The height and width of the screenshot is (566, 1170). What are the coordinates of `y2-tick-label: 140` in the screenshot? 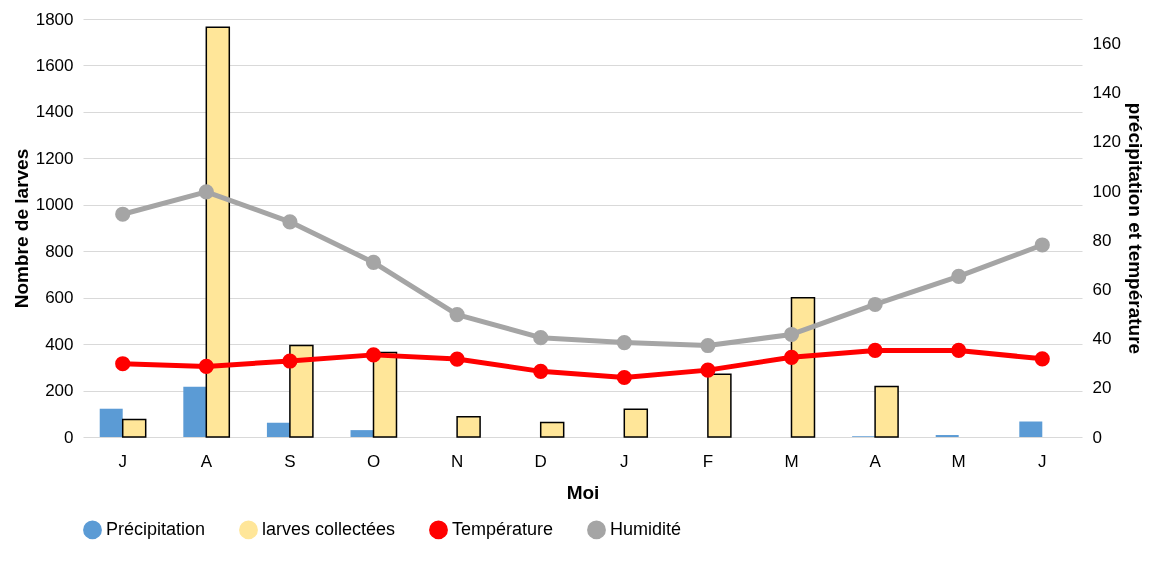 It's located at (1106, 93).